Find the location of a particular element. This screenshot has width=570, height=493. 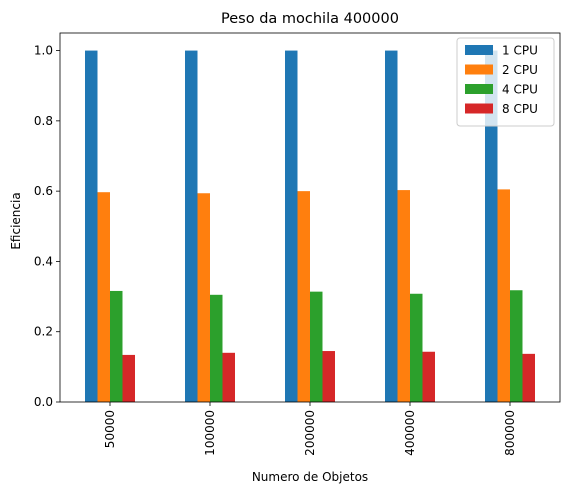

y-tick-label: 1.0 is located at coordinates (43, 51).